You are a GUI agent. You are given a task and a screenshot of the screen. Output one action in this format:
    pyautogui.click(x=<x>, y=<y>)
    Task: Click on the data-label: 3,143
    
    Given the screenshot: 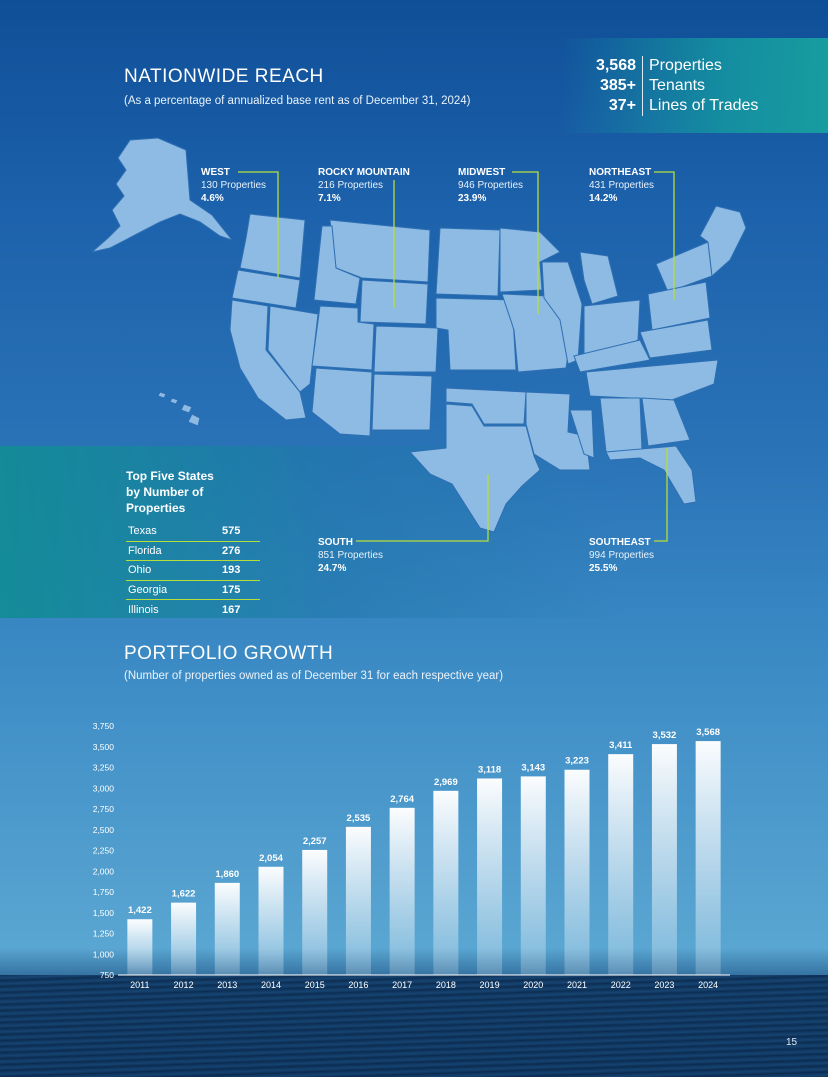 What is the action you would take?
    pyautogui.click(x=533, y=767)
    